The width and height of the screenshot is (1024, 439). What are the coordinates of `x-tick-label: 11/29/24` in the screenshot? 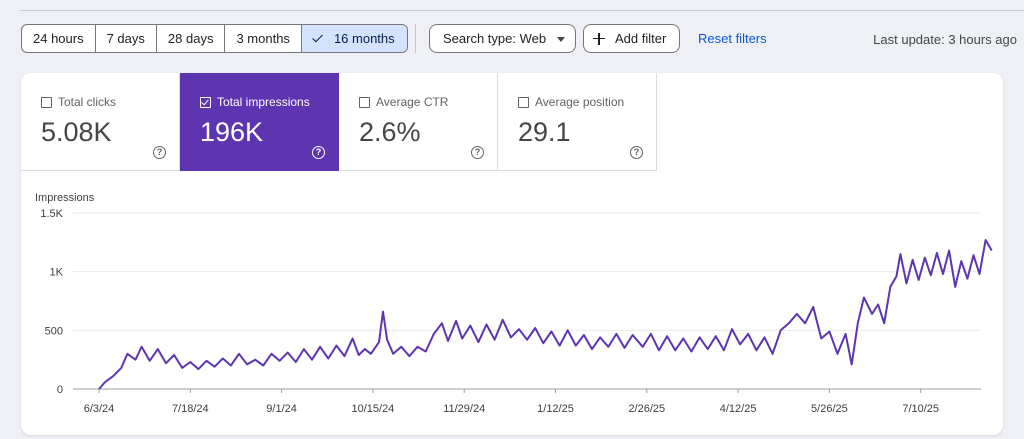 It's located at (464, 409).